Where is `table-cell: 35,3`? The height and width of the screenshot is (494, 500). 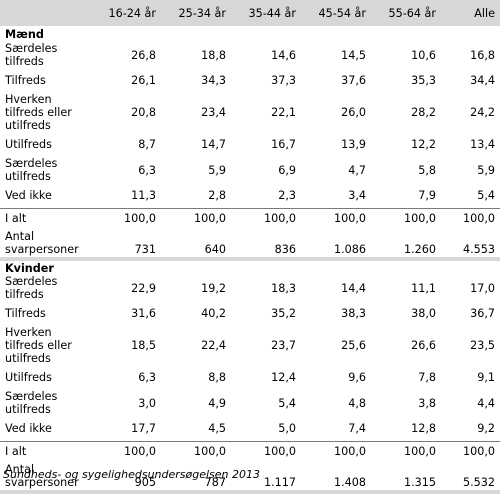
table-cell: 35,3 is located at coordinates (423, 80).